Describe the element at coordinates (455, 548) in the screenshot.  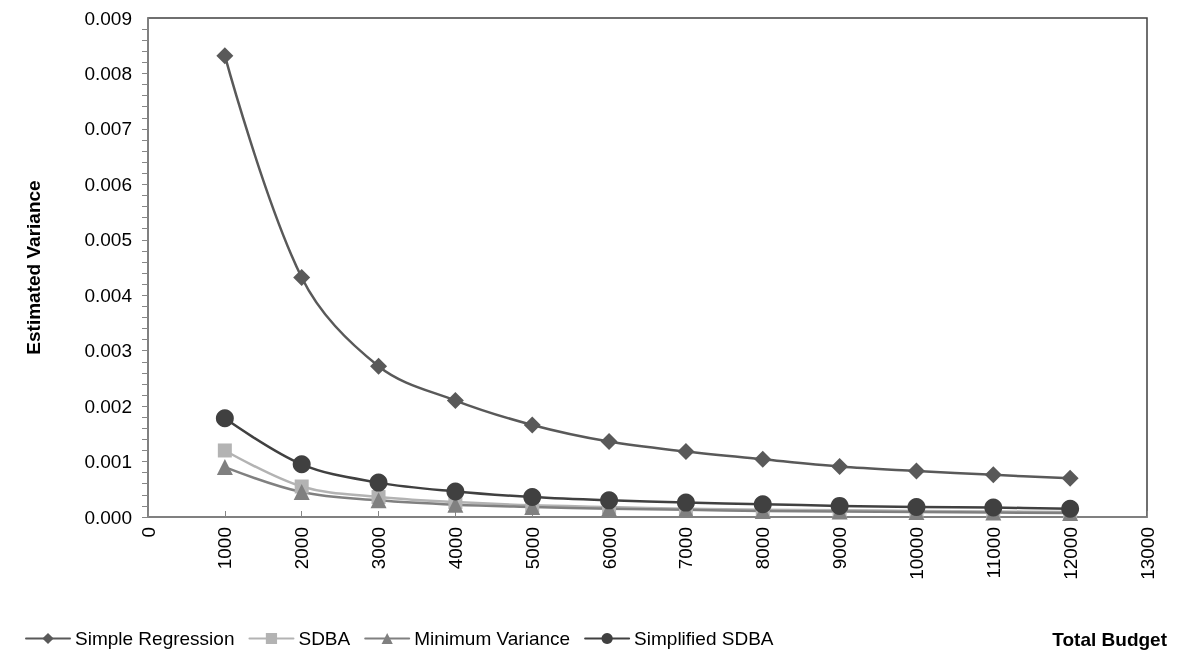
I see `x-tick-label: 4000` at that location.